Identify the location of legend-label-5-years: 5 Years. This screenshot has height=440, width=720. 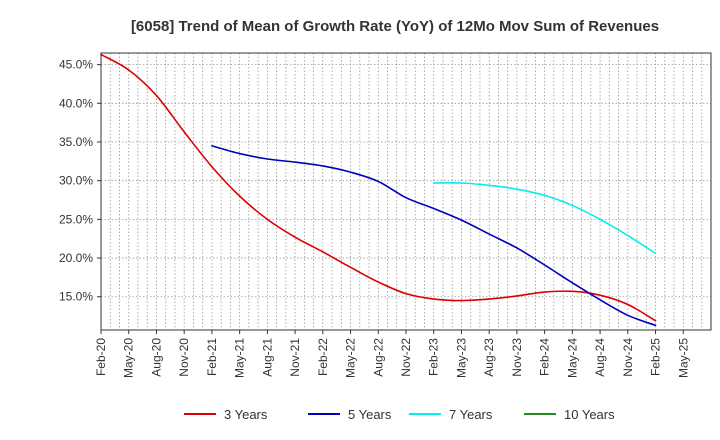
(370, 414).